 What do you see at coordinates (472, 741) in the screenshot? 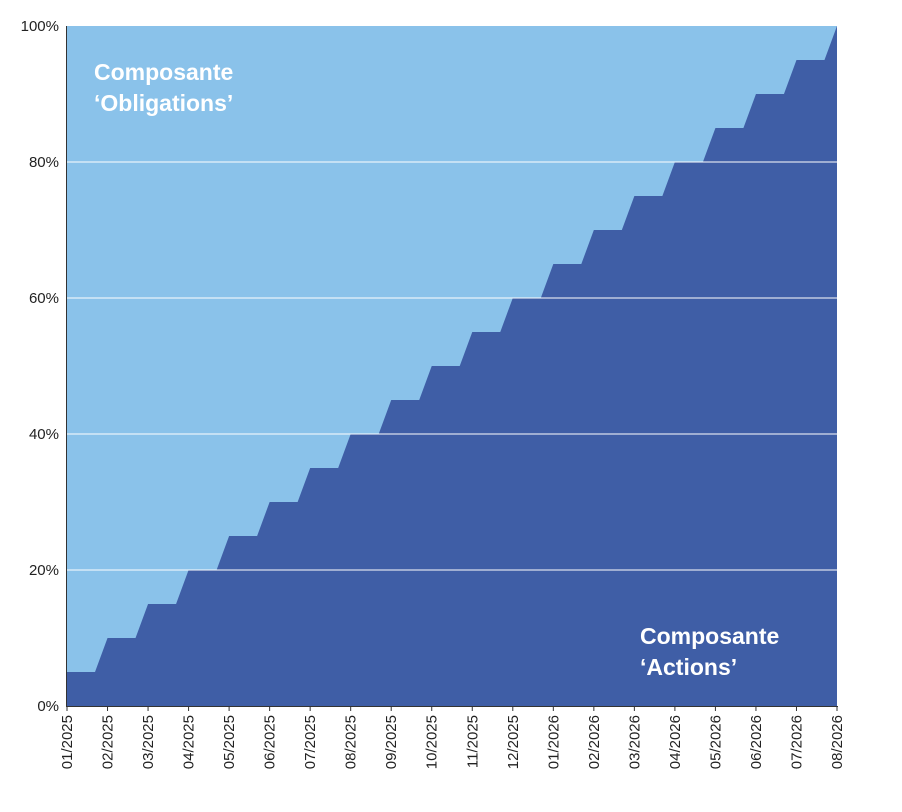
I see `x-tick-label: 11/2025` at bounding box center [472, 741].